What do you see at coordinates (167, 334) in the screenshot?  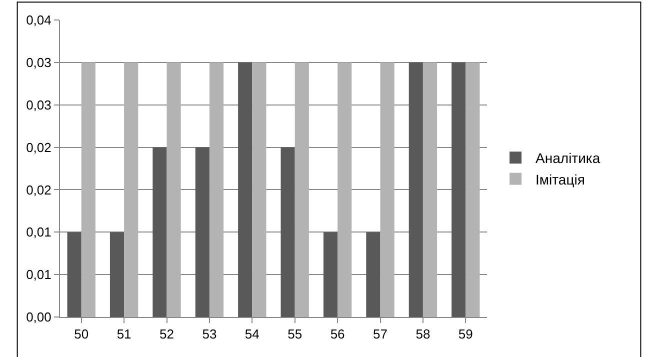 I see `x-tick-label: 52` at bounding box center [167, 334].